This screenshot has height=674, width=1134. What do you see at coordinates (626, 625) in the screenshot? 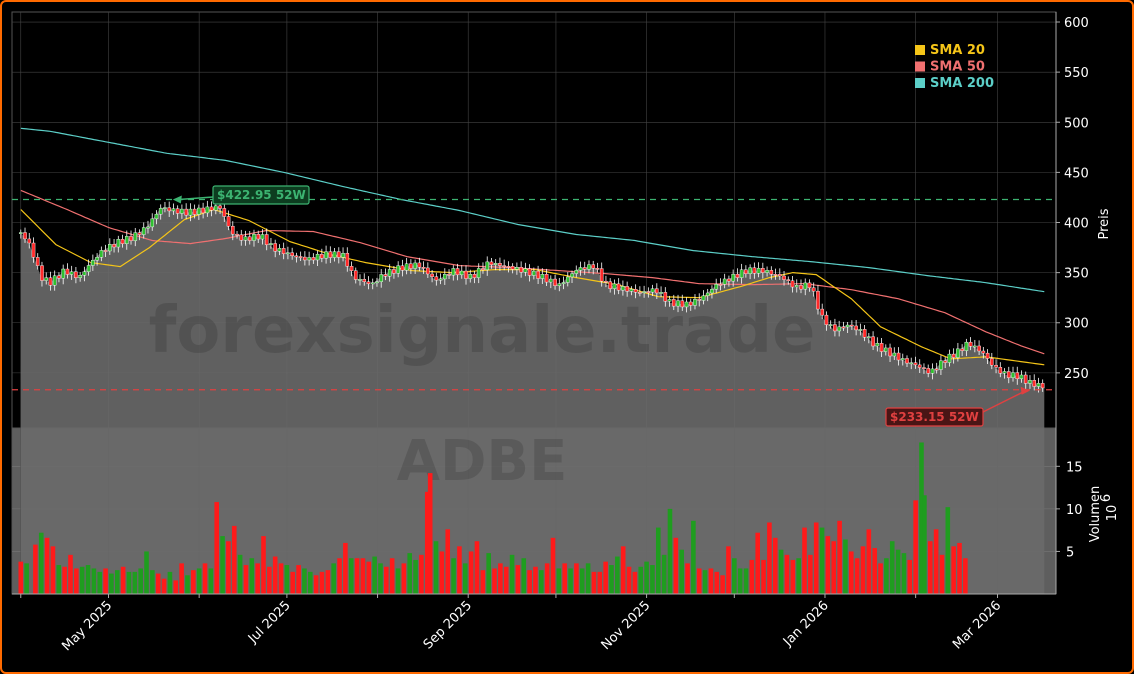
I see `x-tick-label: Nov 2025` at bounding box center [626, 625].